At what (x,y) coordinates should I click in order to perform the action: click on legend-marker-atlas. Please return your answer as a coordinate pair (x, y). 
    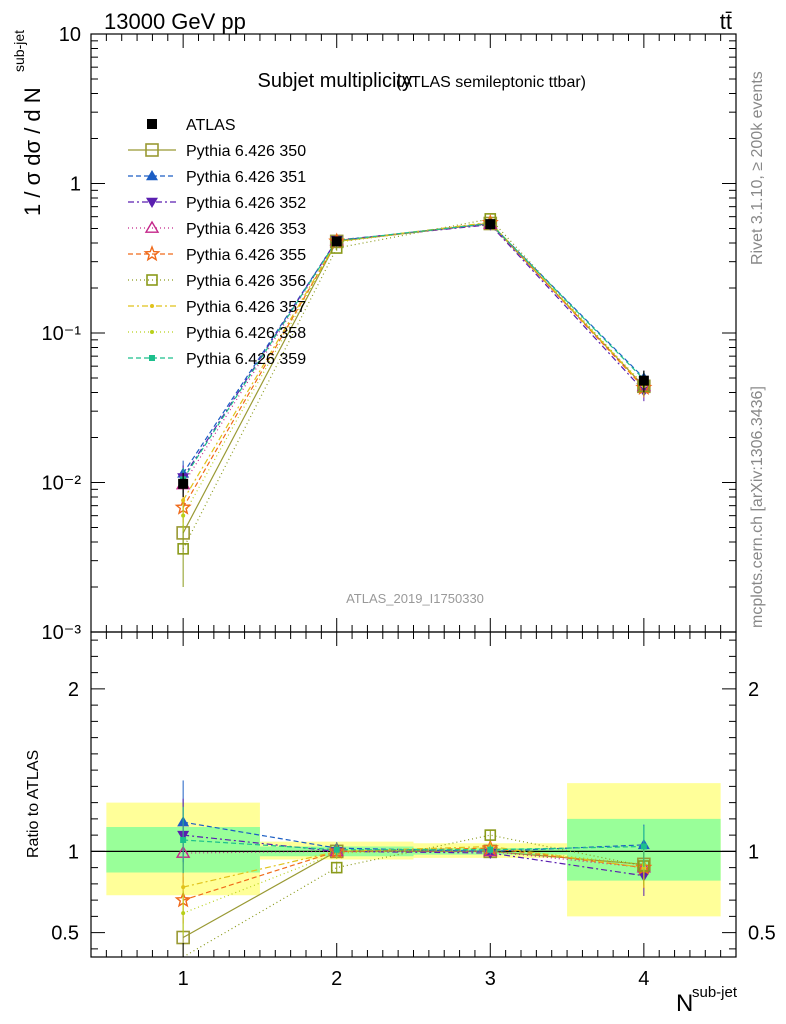
    Looking at the image, I should click on (152, 124).